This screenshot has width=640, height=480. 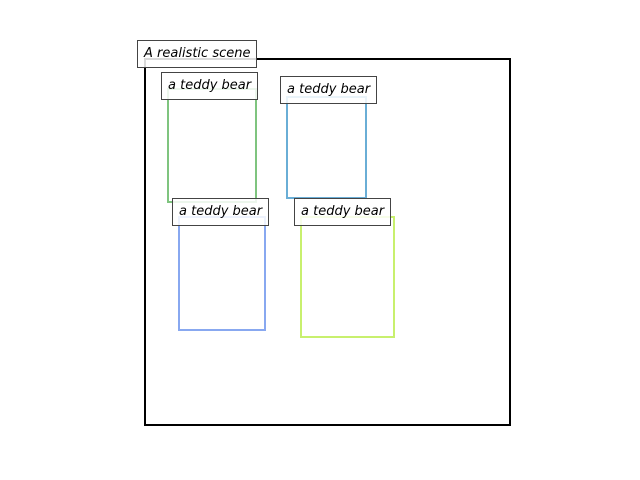 What do you see at coordinates (343, 212) in the screenshot?
I see `teddy-bear-label-4: a teddy bear` at bounding box center [343, 212].